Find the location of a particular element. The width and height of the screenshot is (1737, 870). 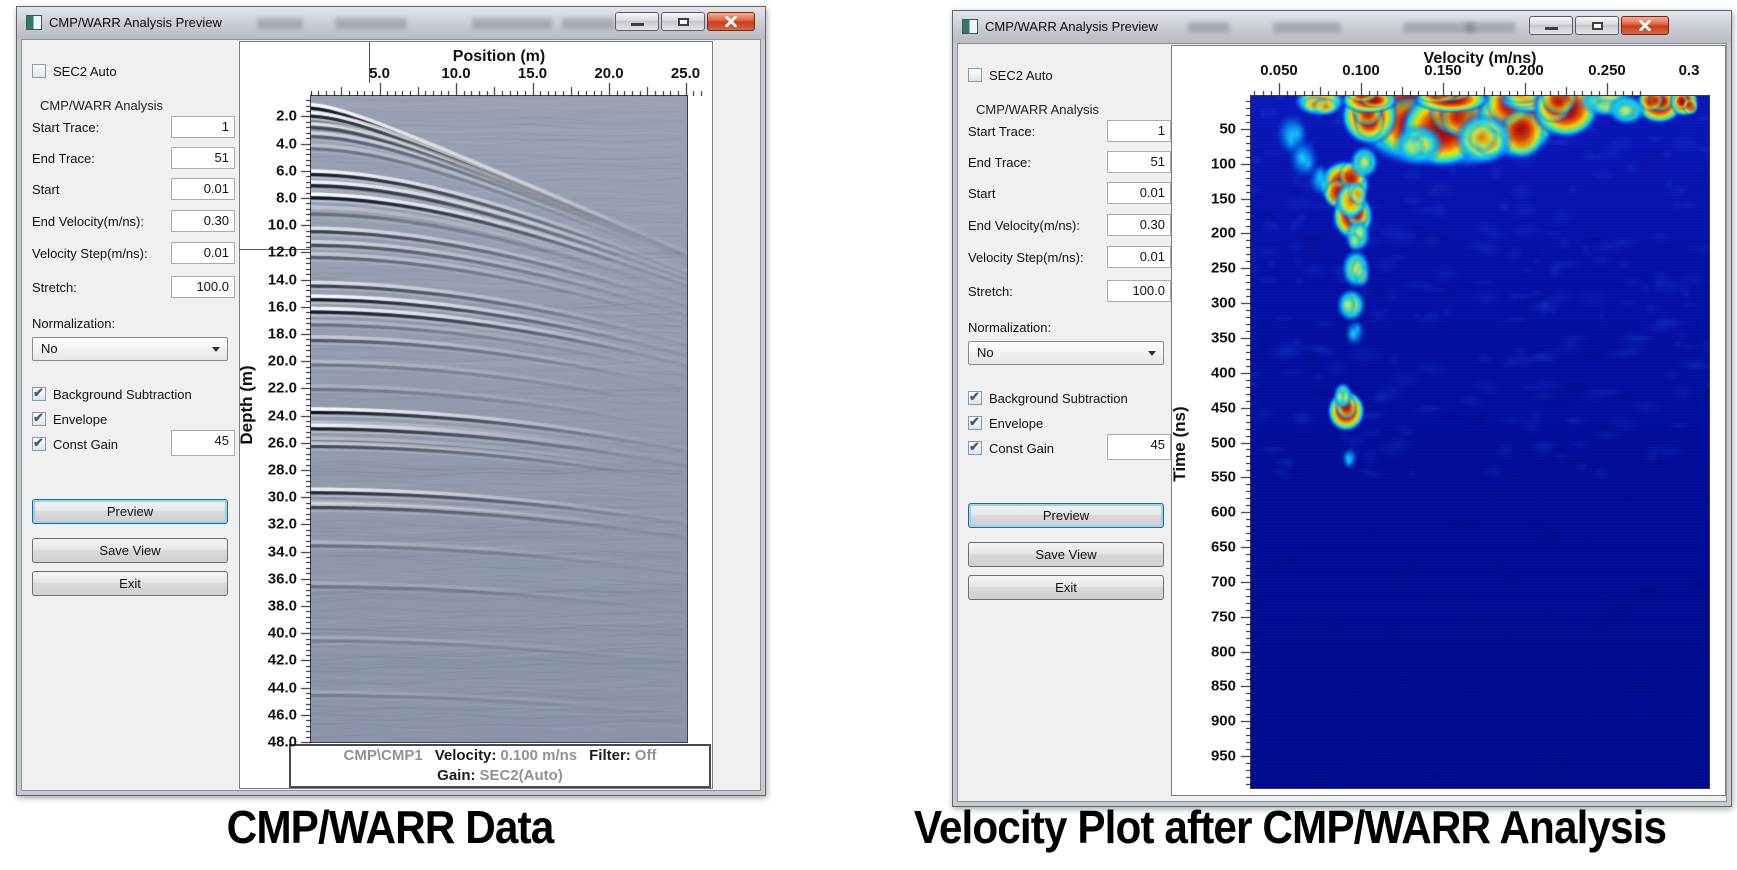

y-tick-label: 48.0 is located at coordinates (282, 742).